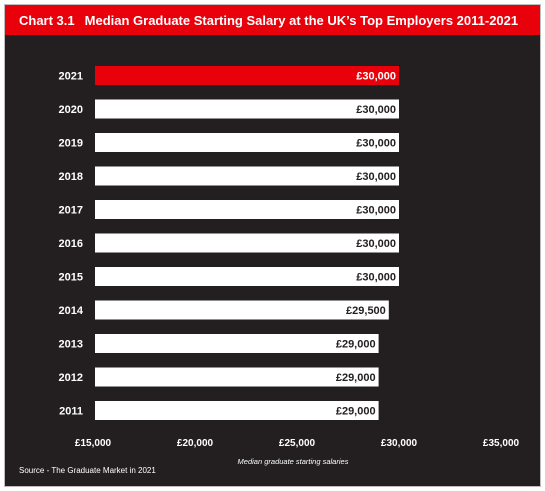 The height and width of the screenshot is (491, 545). I want to click on bar-2019, so click(247, 142).